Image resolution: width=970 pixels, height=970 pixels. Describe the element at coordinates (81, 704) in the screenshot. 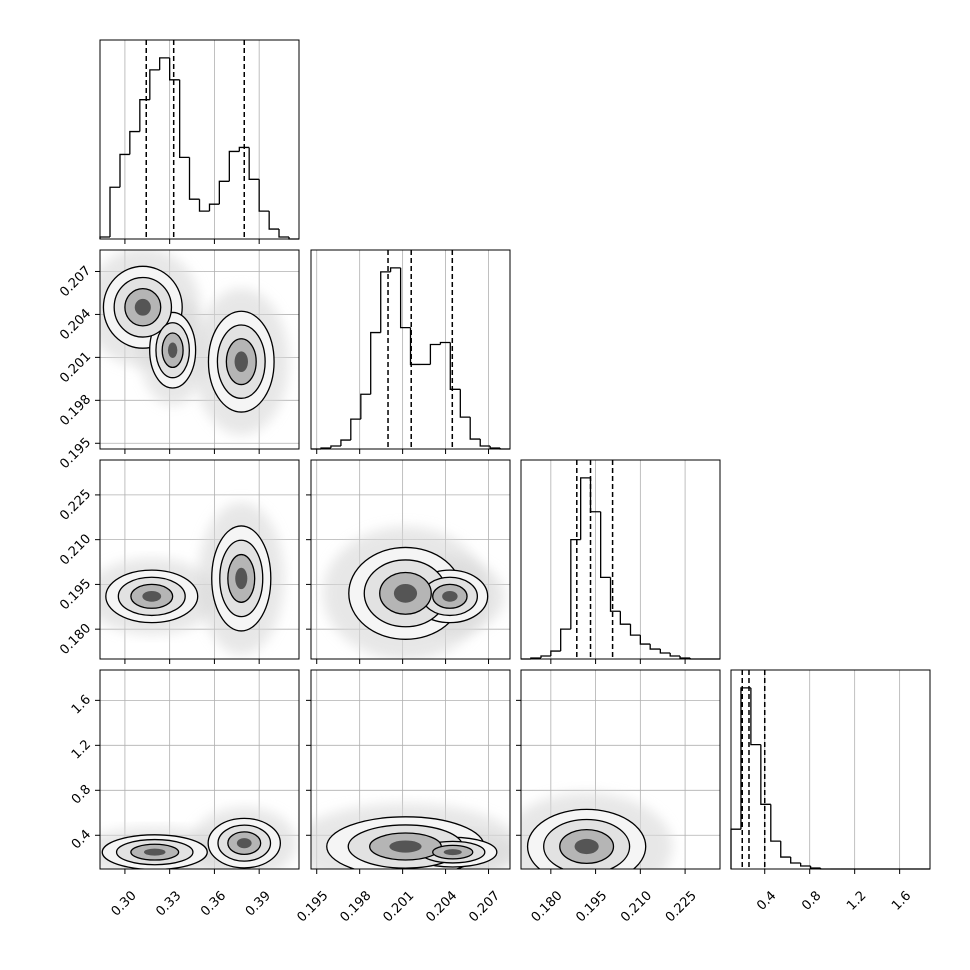

I see `y-tick-label: 1.6` at that location.